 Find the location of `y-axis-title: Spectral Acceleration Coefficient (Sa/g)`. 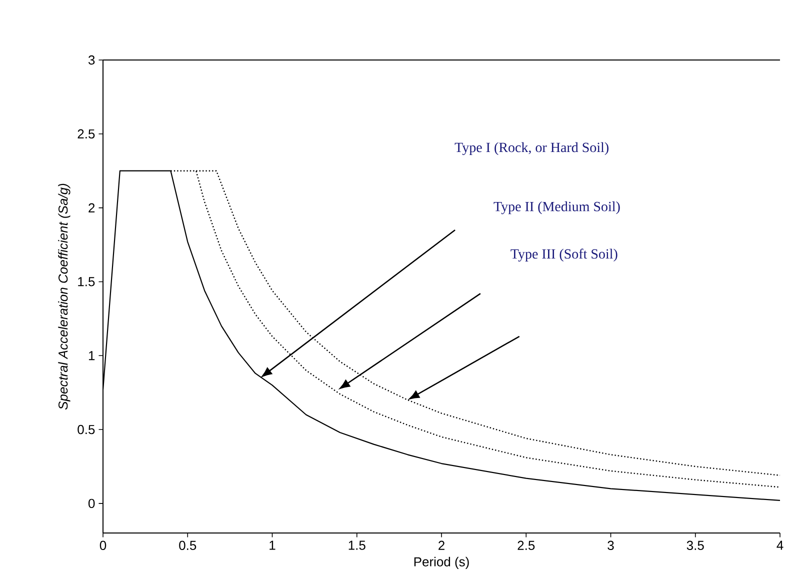

y-axis-title: Spectral Acceleration Coefficient (Sa/g) is located at coordinates (64, 297).